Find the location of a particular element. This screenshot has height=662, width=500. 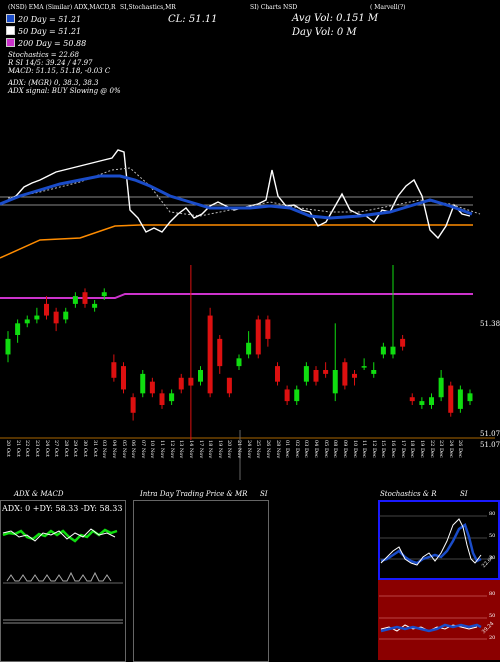

x-tick-label: 20 Oct is located at coordinates (8, 448).